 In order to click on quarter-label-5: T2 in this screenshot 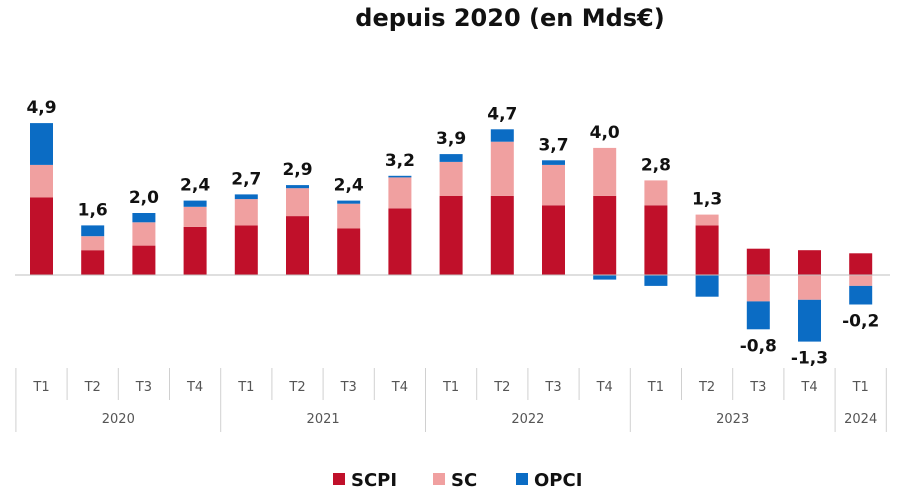, I will do `click(296, 387)`.